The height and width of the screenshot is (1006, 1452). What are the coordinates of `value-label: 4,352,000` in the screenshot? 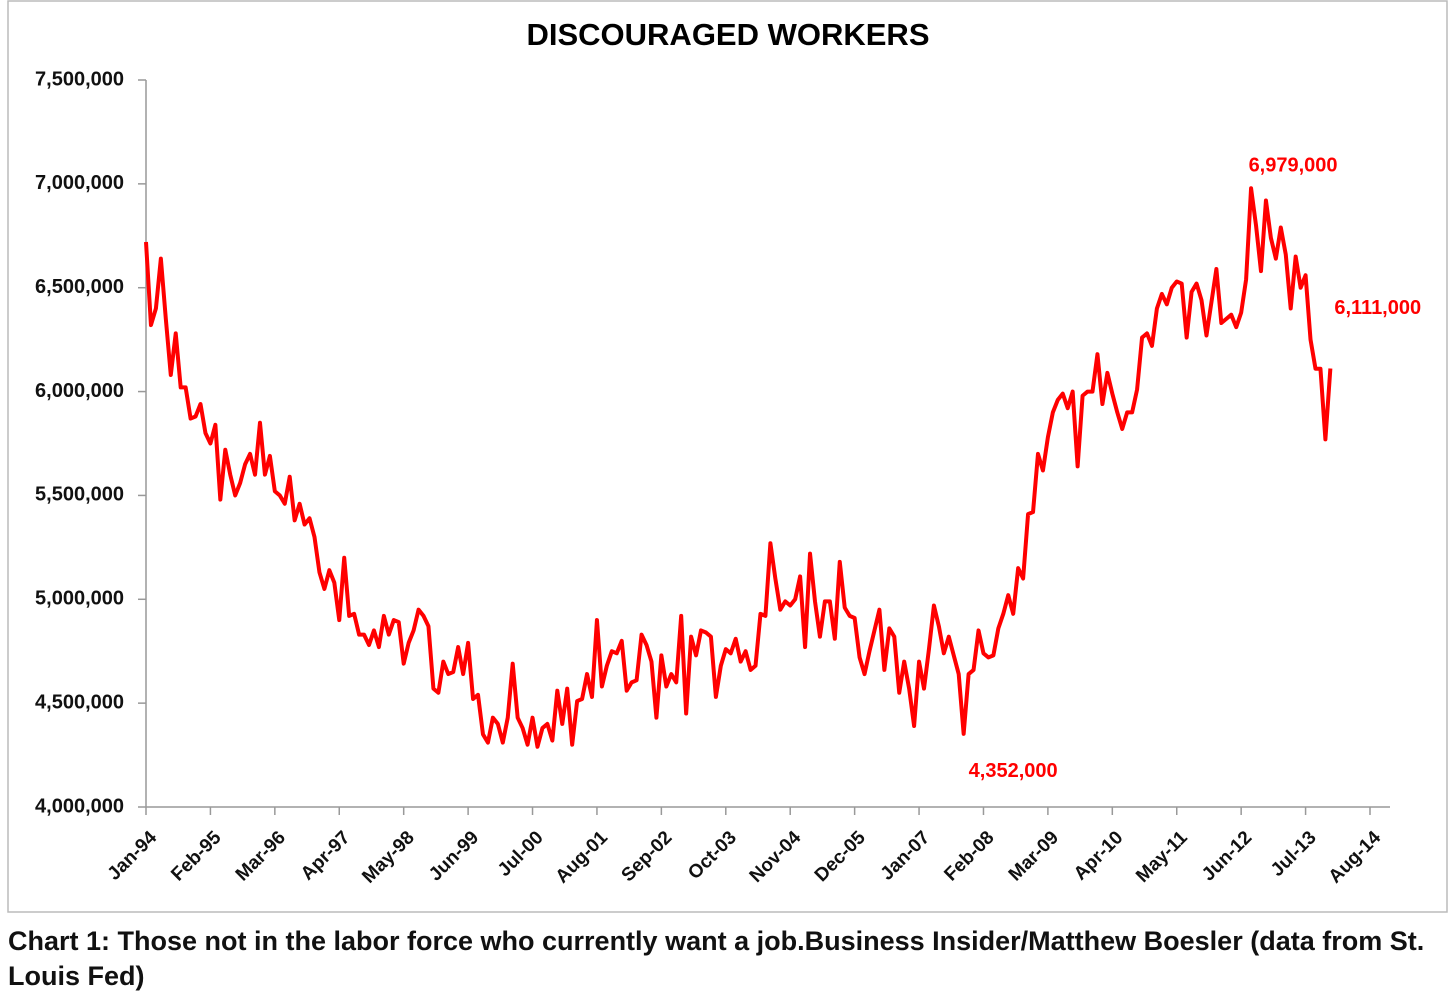 It's located at (1013, 771).